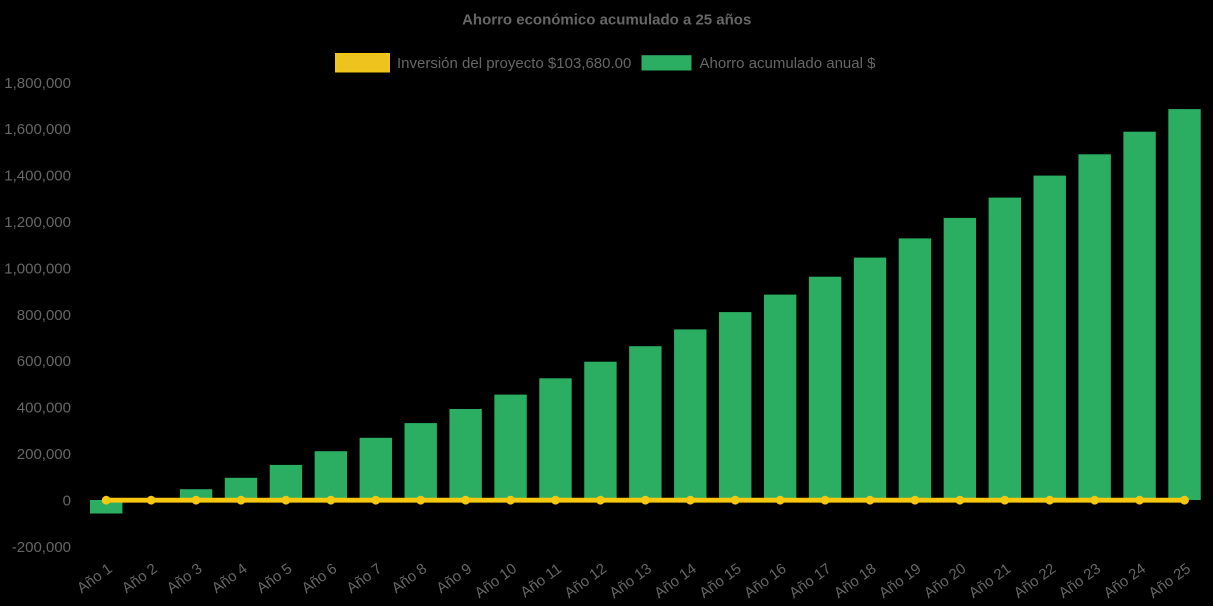 This screenshot has width=1213, height=606. What do you see at coordinates (44, 408) in the screenshot?
I see `svg-text: 400,000` at bounding box center [44, 408].